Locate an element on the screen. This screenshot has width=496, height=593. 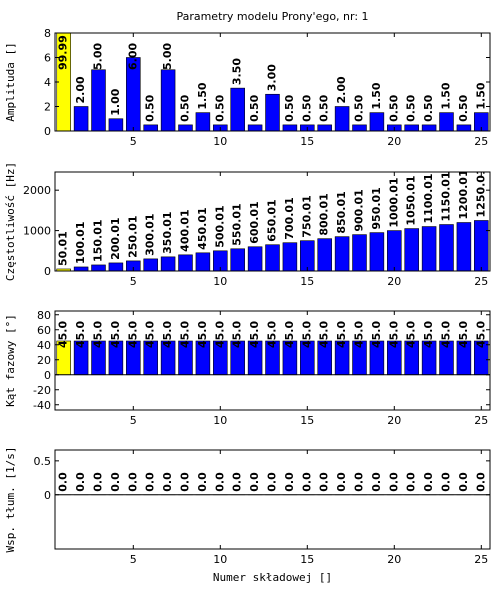
value-label: 100.01 is located at coordinates (80, 243).